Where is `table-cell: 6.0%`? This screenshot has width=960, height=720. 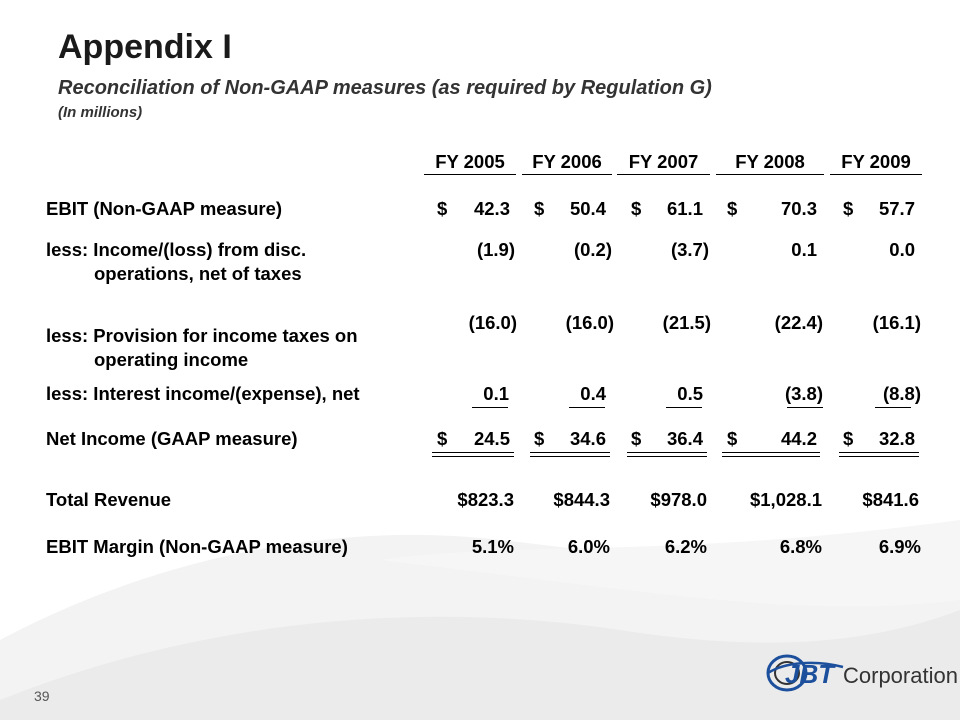
table-cell: 6.0% is located at coordinates (588, 546).